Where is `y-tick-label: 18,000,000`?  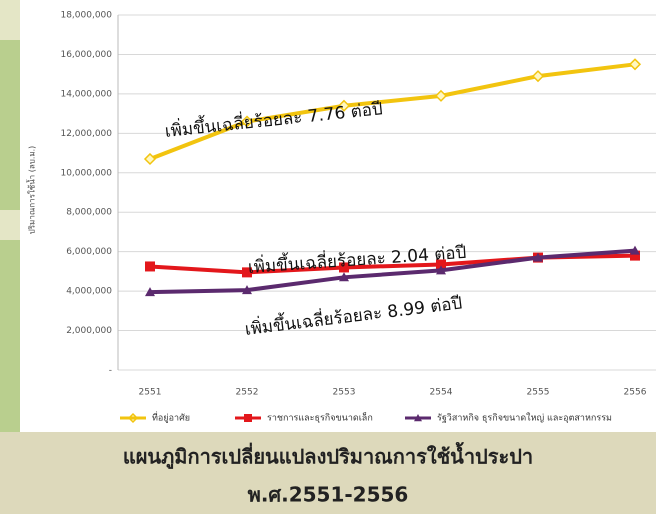 y-tick-label: 18,000,000 is located at coordinates (86, 16).